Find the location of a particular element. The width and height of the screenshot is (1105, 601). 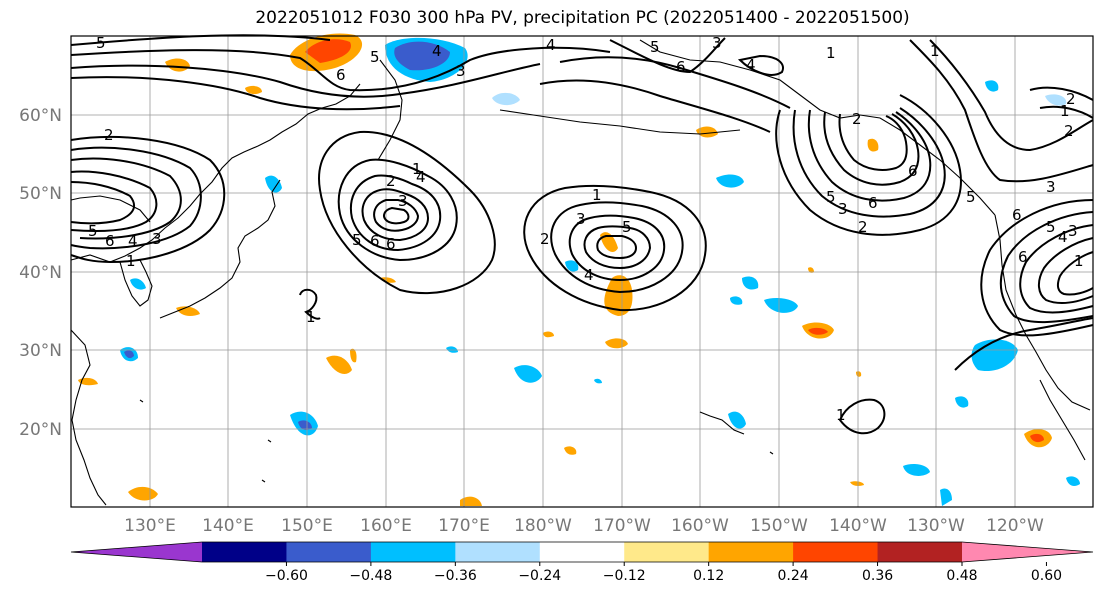

colorbar-extend-low is located at coordinates (136, 552).